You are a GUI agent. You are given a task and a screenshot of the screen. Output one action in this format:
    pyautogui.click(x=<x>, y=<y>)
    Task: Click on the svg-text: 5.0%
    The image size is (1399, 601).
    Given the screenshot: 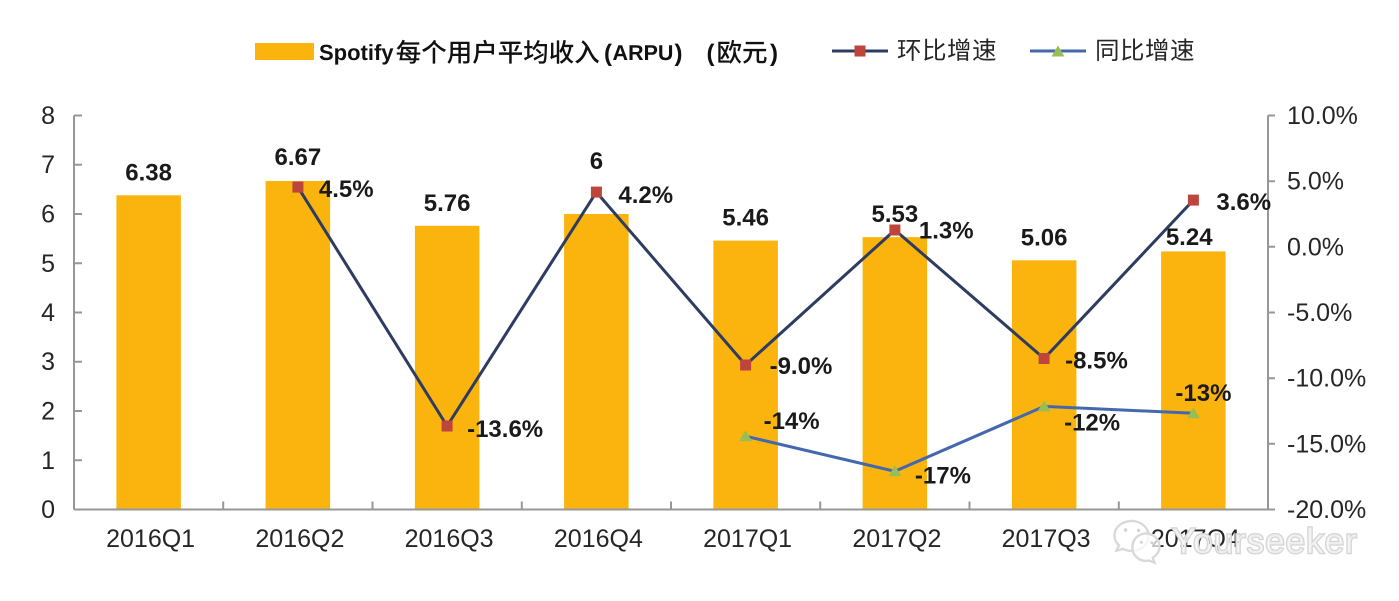 What is the action you would take?
    pyautogui.click(x=1315, y=182)
    